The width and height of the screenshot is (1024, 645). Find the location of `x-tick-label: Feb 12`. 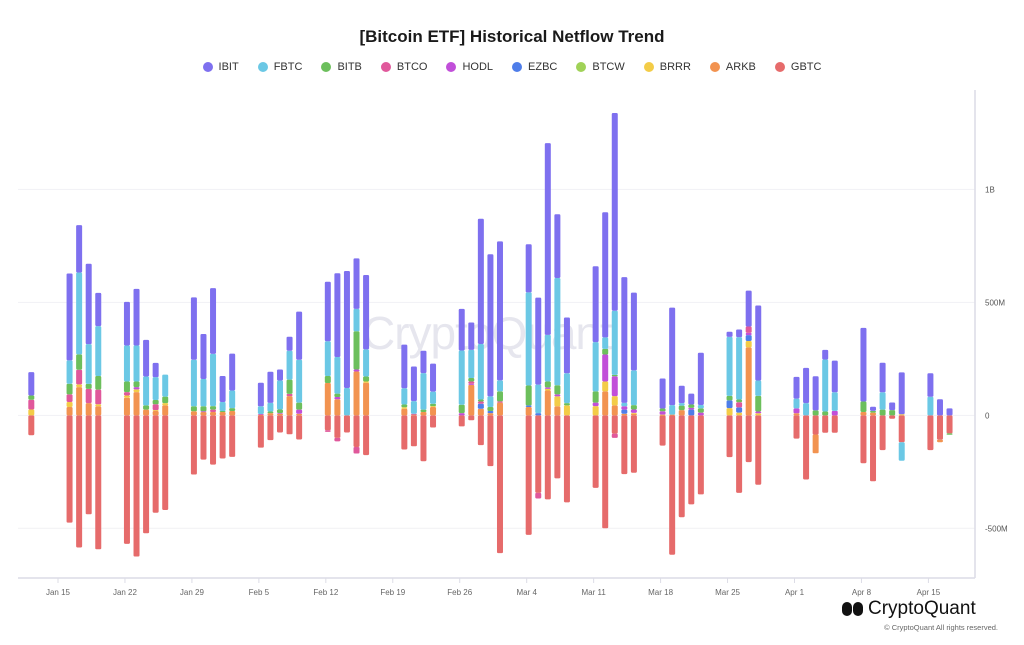

x-tick-label: Feb 12 is located at coordinates (325, 592).